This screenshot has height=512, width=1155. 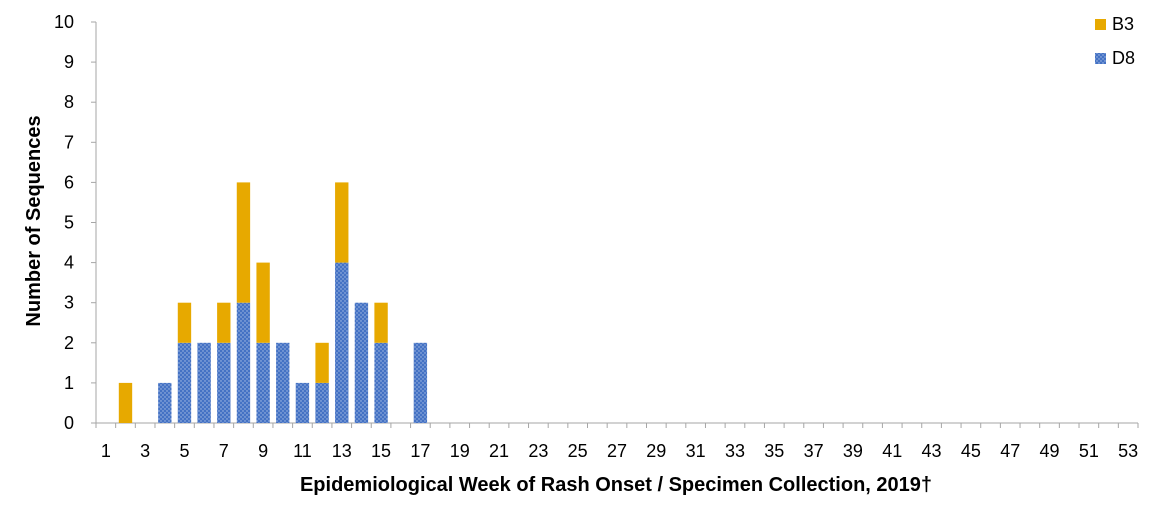 I want to click on x-tick-label: 21, so click(x=499, y=451).